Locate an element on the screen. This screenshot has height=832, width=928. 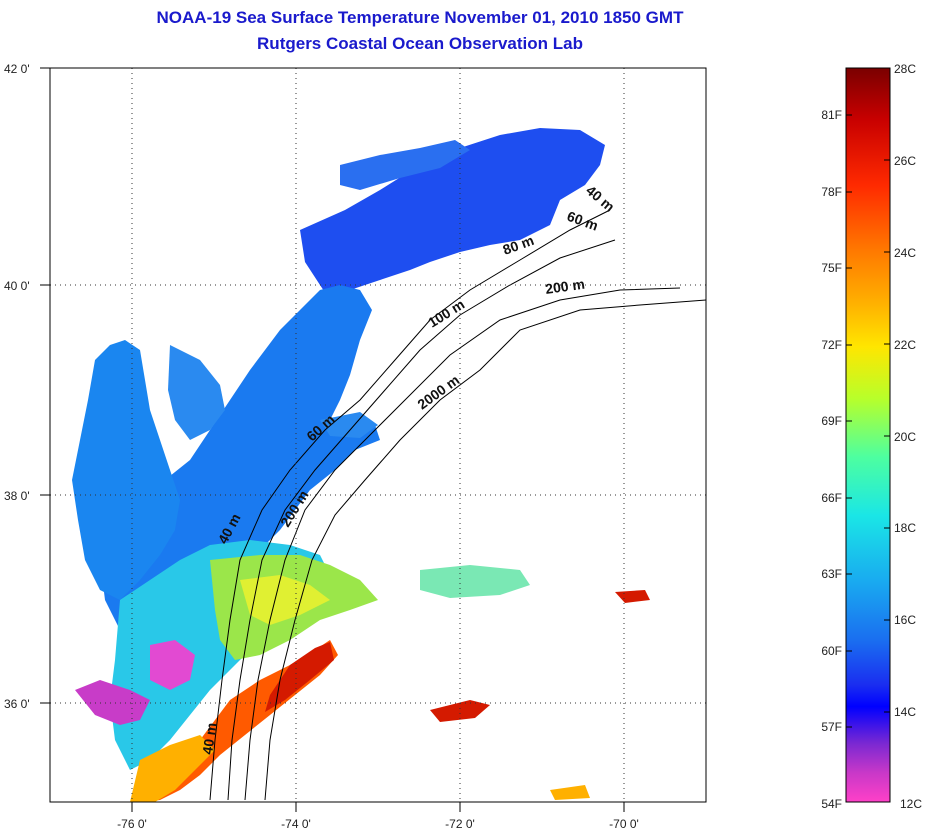
colorbar-fahrenheit-label: 69F is located at coordinates (831, 421).